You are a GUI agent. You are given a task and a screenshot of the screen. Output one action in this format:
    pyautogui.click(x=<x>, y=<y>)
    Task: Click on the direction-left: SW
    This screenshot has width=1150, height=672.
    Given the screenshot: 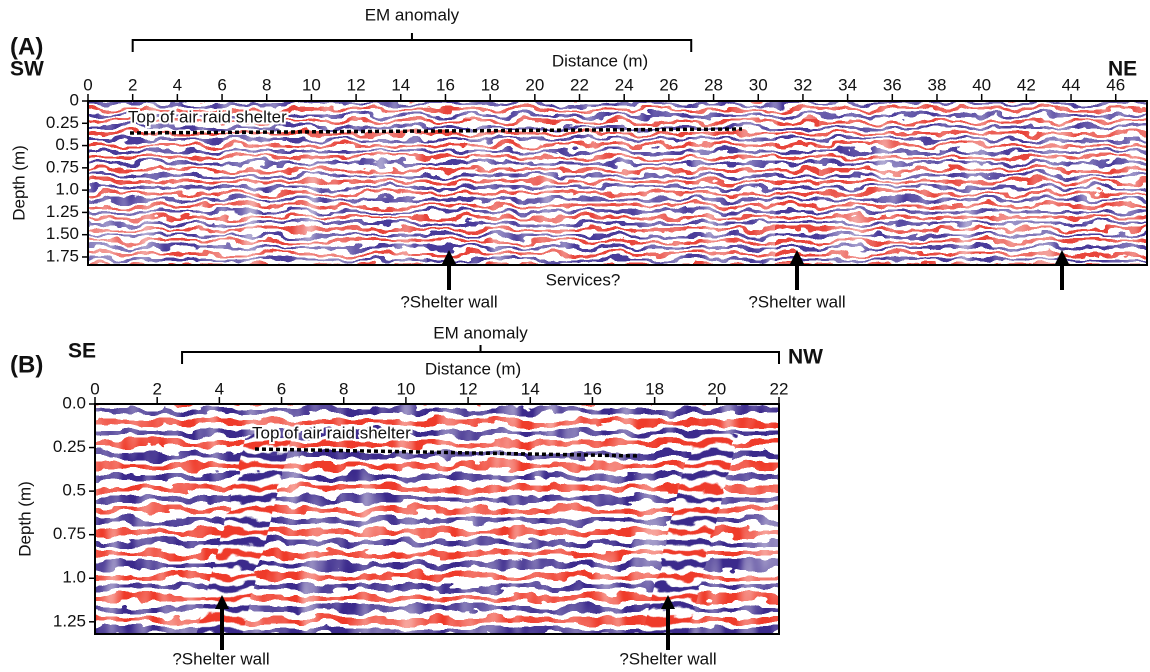 What is the action you would take?
    pyautogui.click(x=27, y=69)
    